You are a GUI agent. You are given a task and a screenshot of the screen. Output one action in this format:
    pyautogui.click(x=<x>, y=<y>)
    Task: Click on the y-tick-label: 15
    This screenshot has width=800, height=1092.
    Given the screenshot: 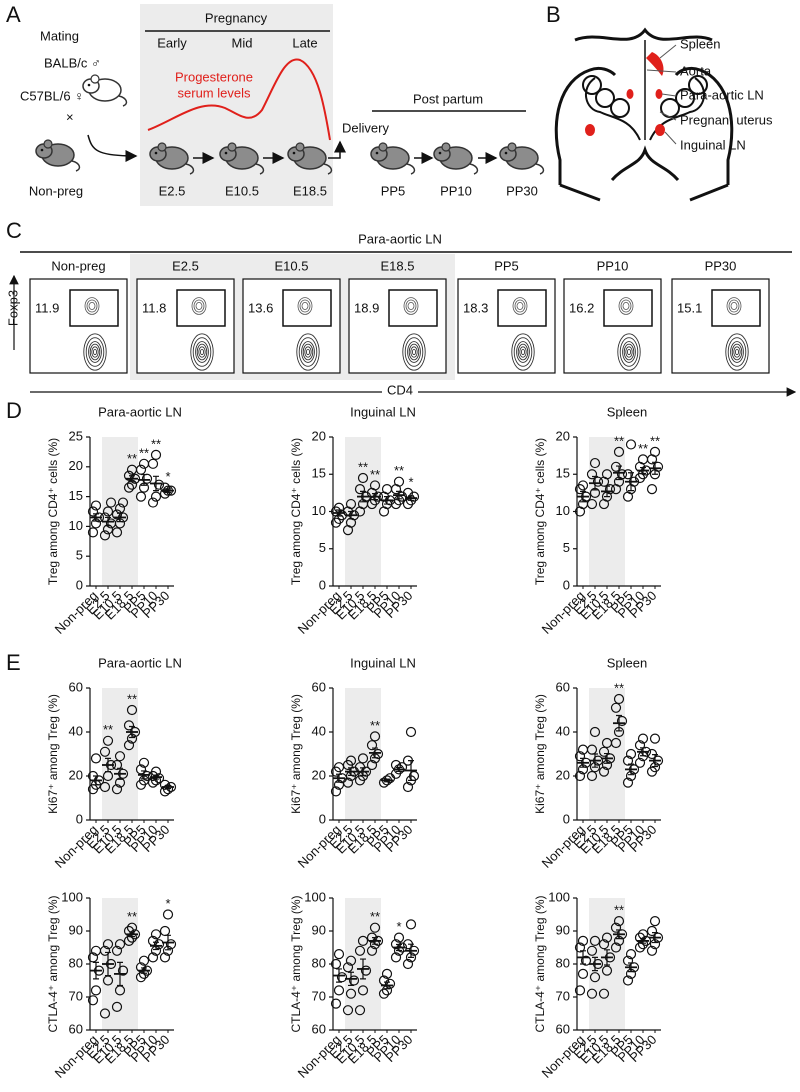 What is the action you would take?
    pyautogui.click(x=76, y=495)
    